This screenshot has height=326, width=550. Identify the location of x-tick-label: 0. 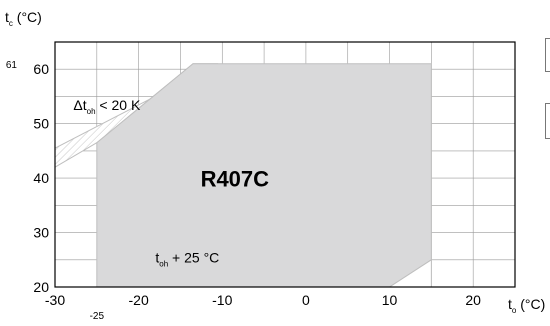
(306, 300).